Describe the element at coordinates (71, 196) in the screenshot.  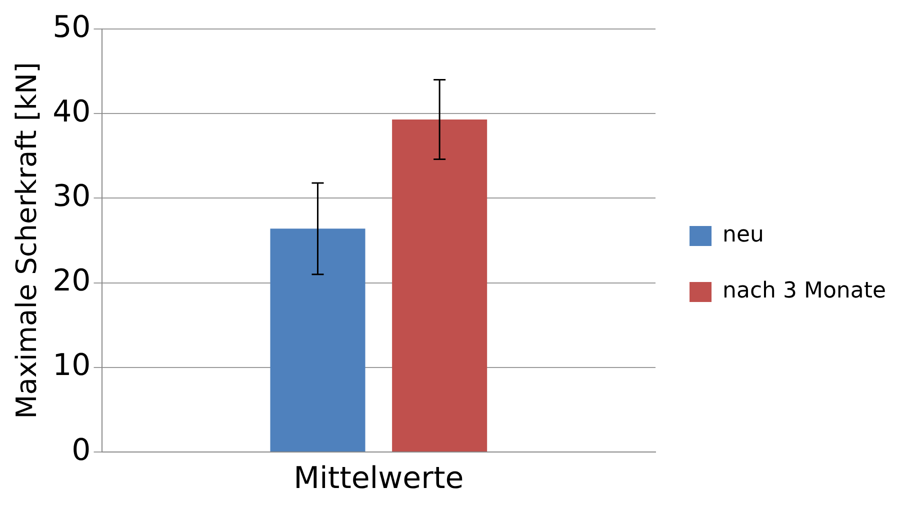
I see `y-tick-label: 30` at that location.